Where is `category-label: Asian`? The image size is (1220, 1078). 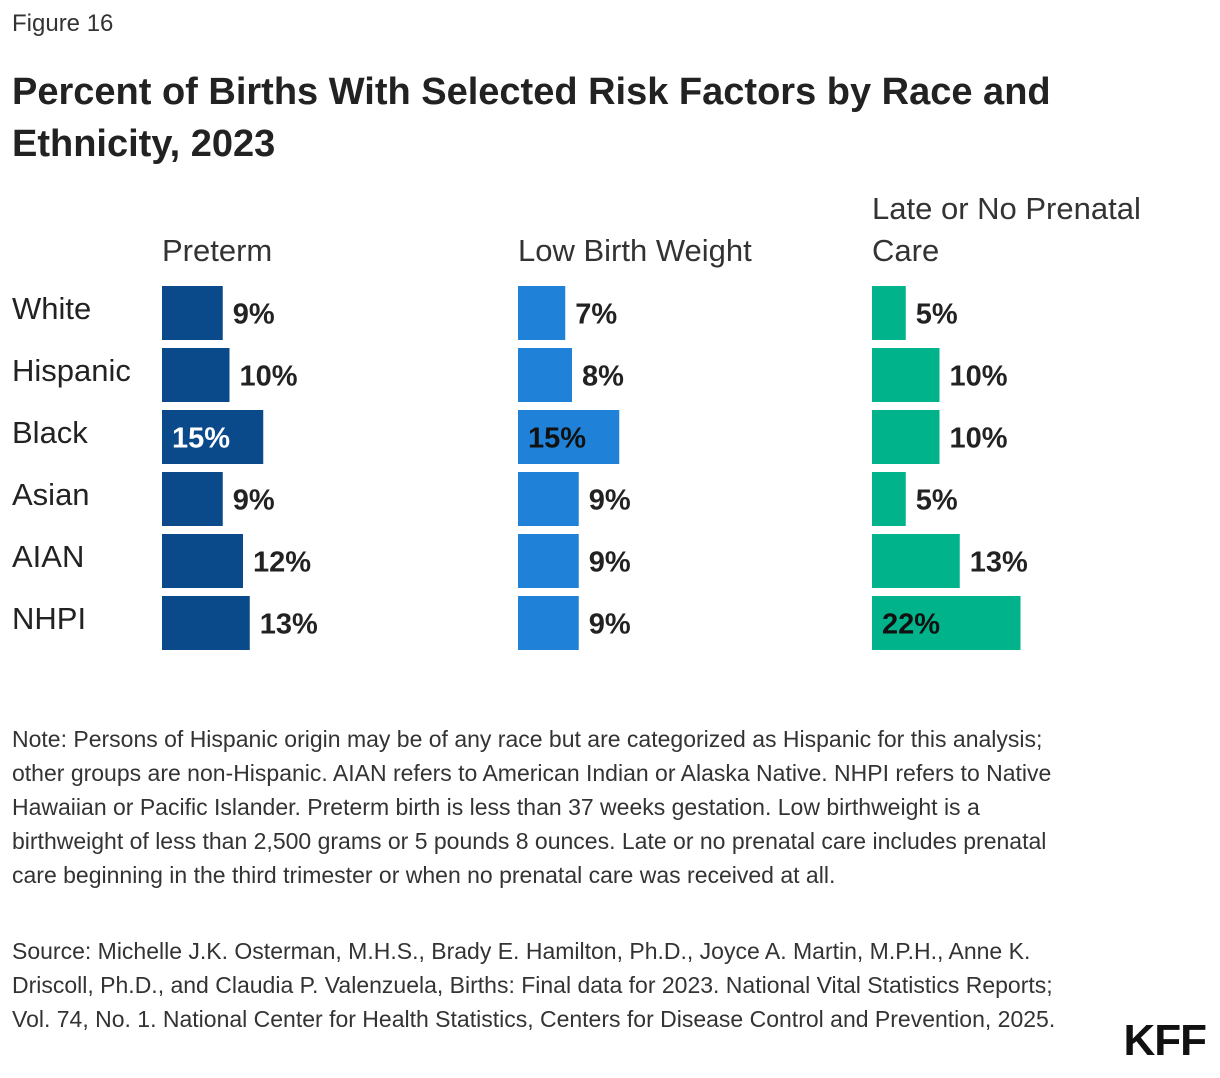
category-label: Asian is located at coordinates (51, 494).